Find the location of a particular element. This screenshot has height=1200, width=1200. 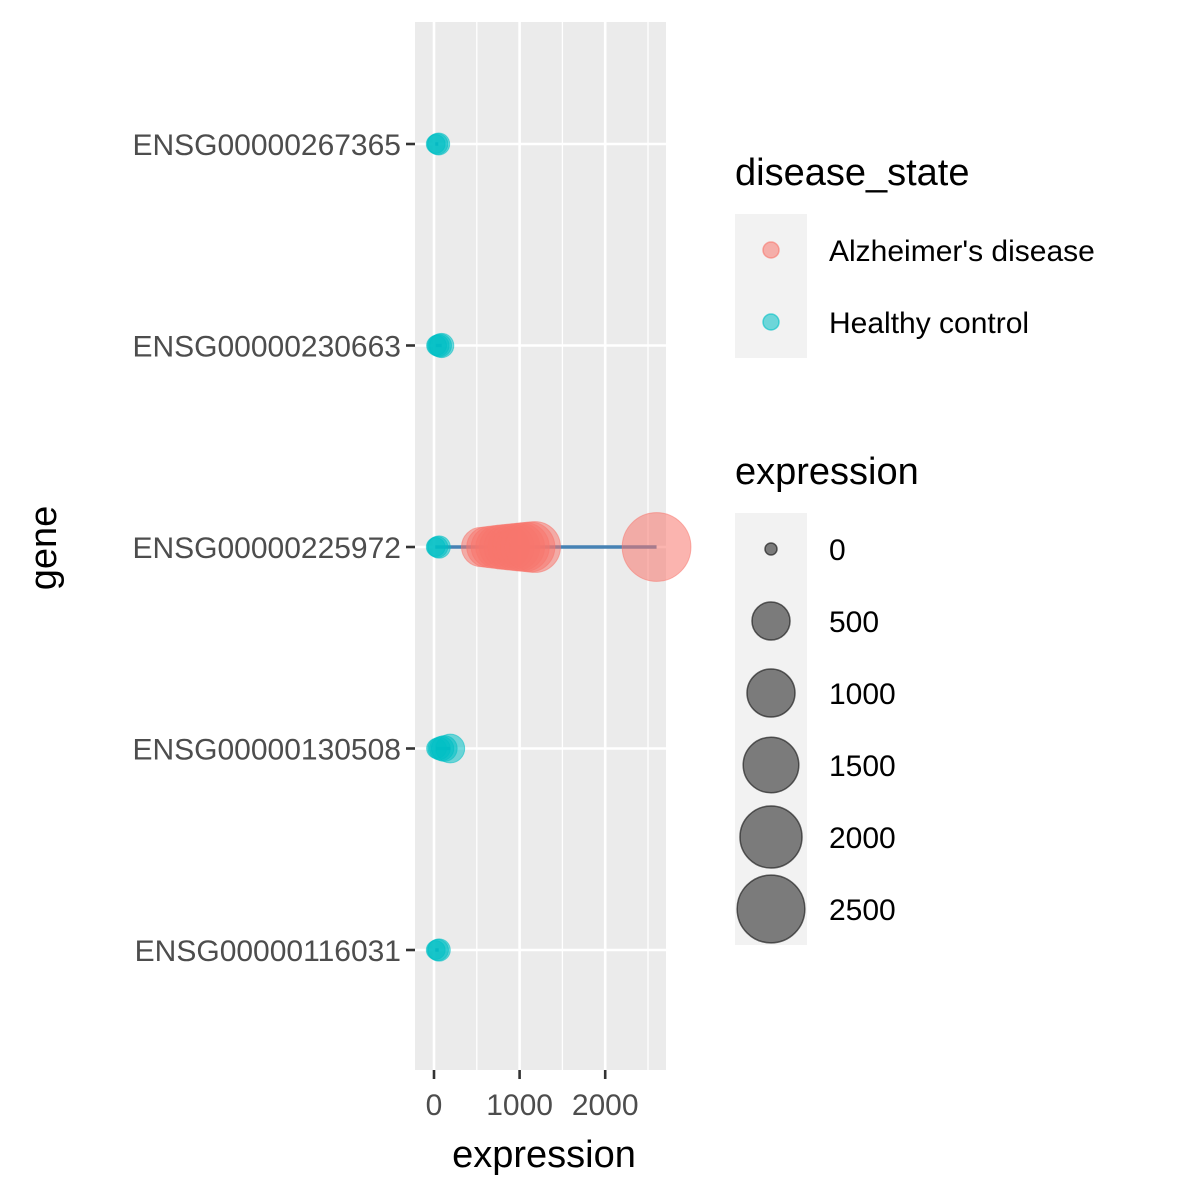

legend-label: 0 is located at coordinates (837, 550).